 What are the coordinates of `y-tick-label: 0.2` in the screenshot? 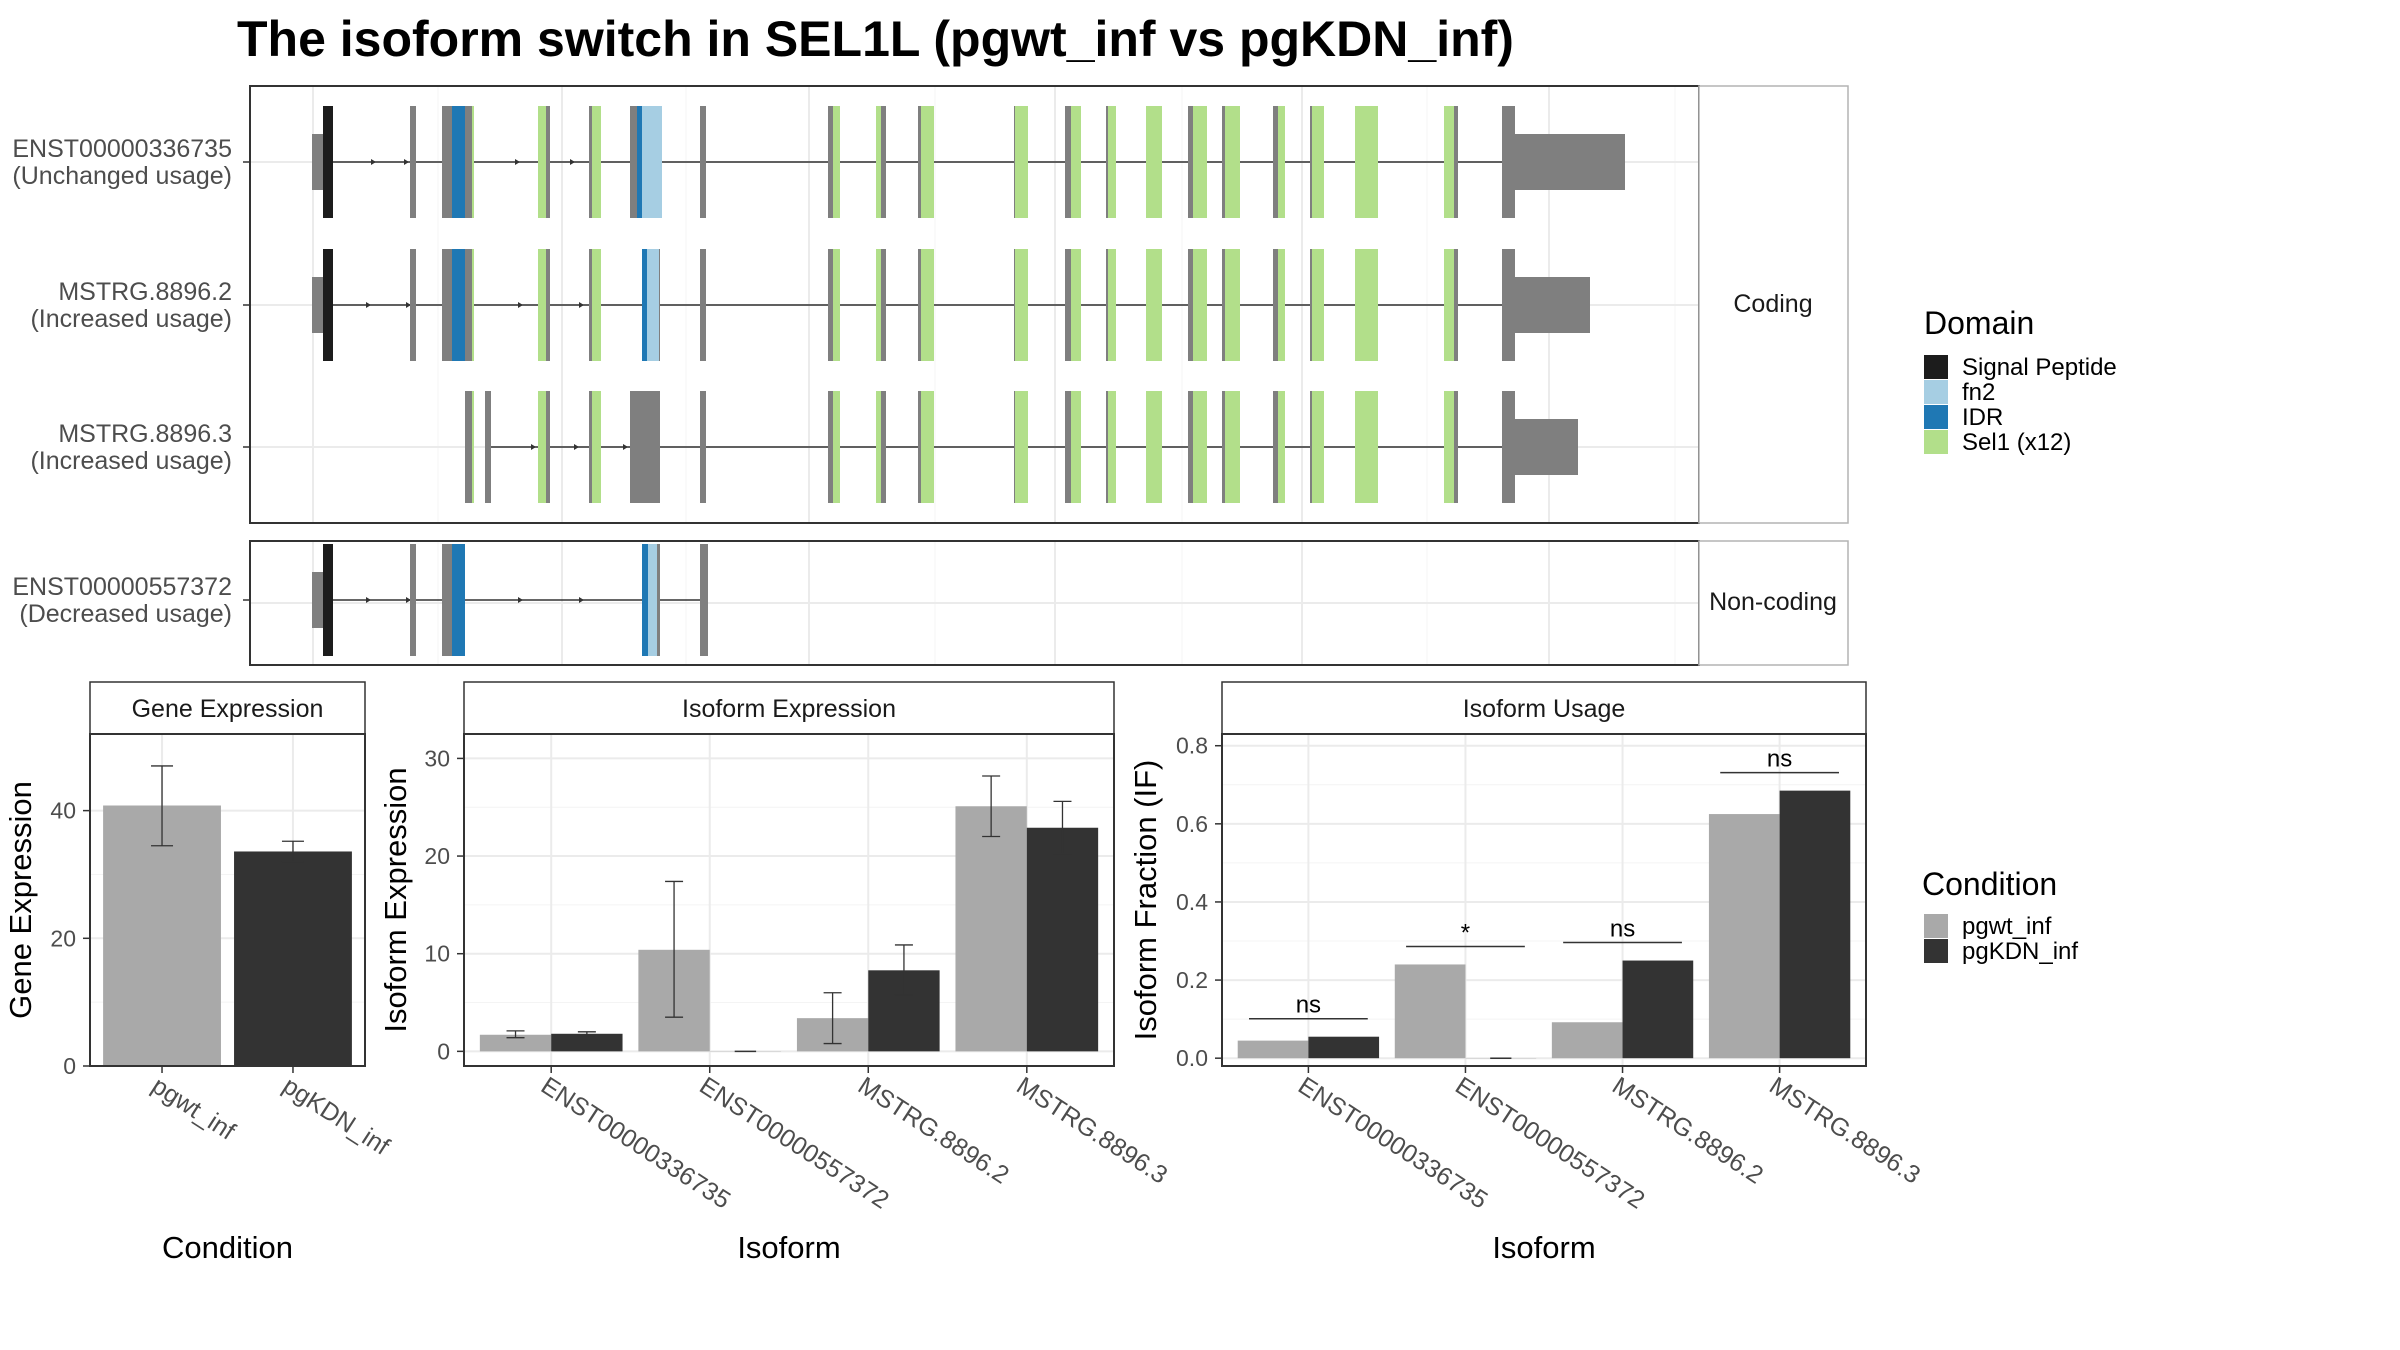 It's located at (1192, 980).